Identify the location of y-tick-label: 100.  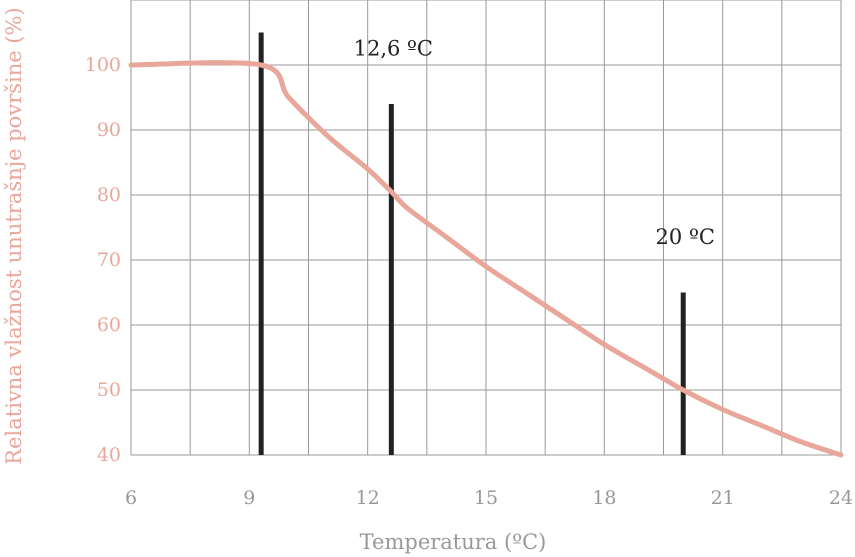
(103, 65).